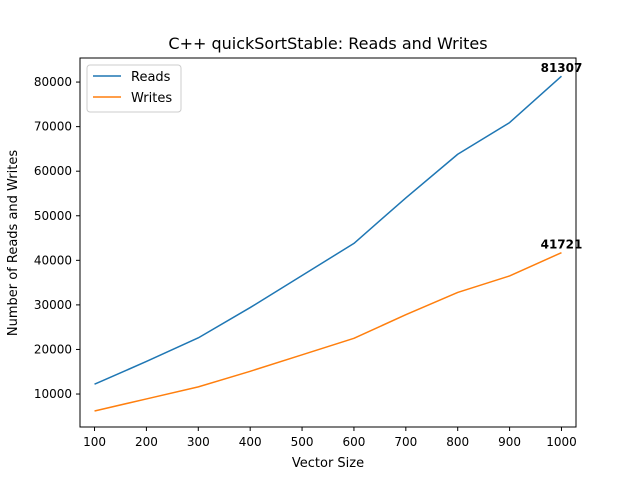 This screenshot has height=480, width=640. What do you see at coordinates (53, 349) in the screenshot?
I see `y-tick-label: 20000` at bounding box center [53, 349].